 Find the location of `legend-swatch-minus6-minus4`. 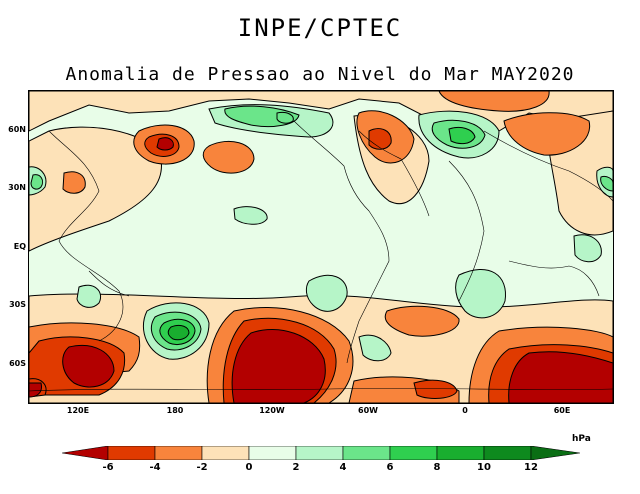

legend-swatch-minus6-minus4 is located at coordinates (131, 453).